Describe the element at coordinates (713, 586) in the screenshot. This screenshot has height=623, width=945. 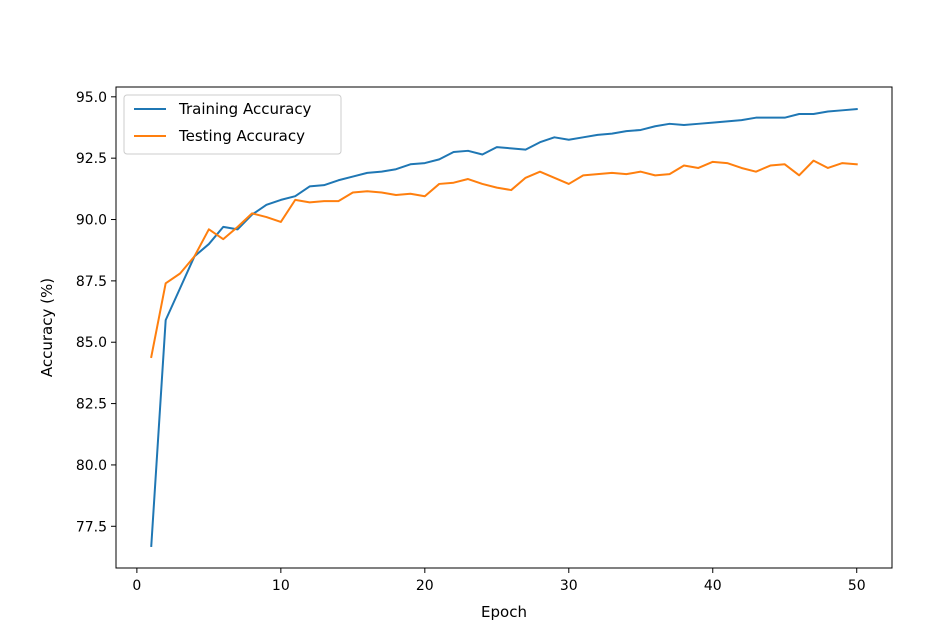
I see `x-tick-label: 40` at that location.